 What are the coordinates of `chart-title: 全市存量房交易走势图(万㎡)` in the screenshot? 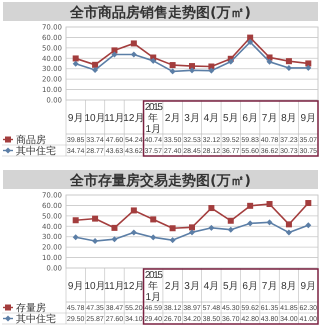 It's located at (160, 180).